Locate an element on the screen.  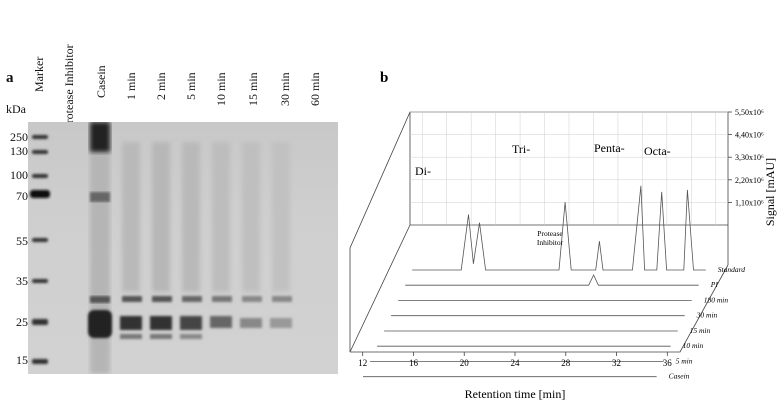
marker-label-100: 100 is located at coordinates (19, 175).